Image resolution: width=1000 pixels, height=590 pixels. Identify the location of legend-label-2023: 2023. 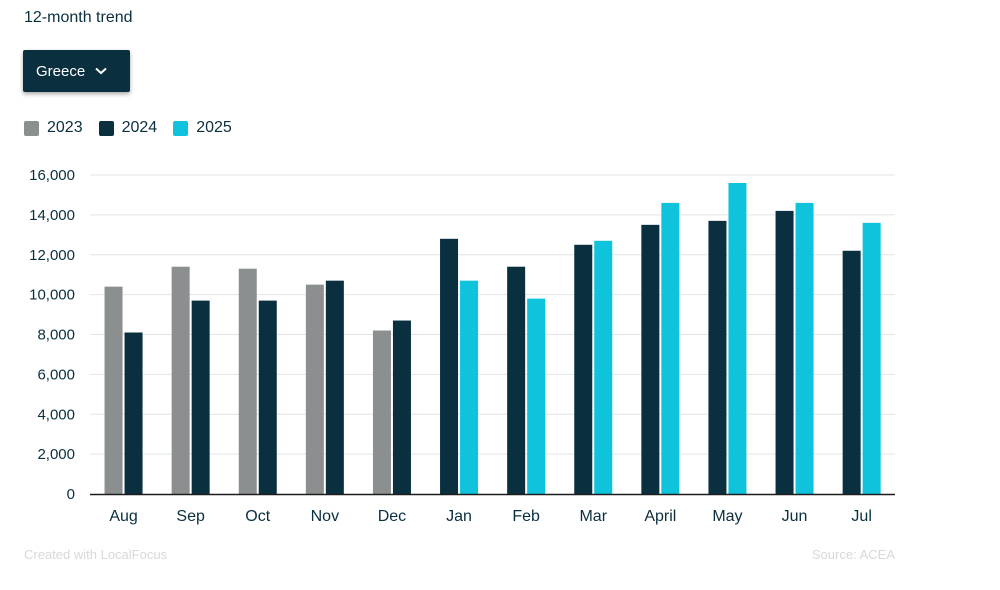
(65, 127).